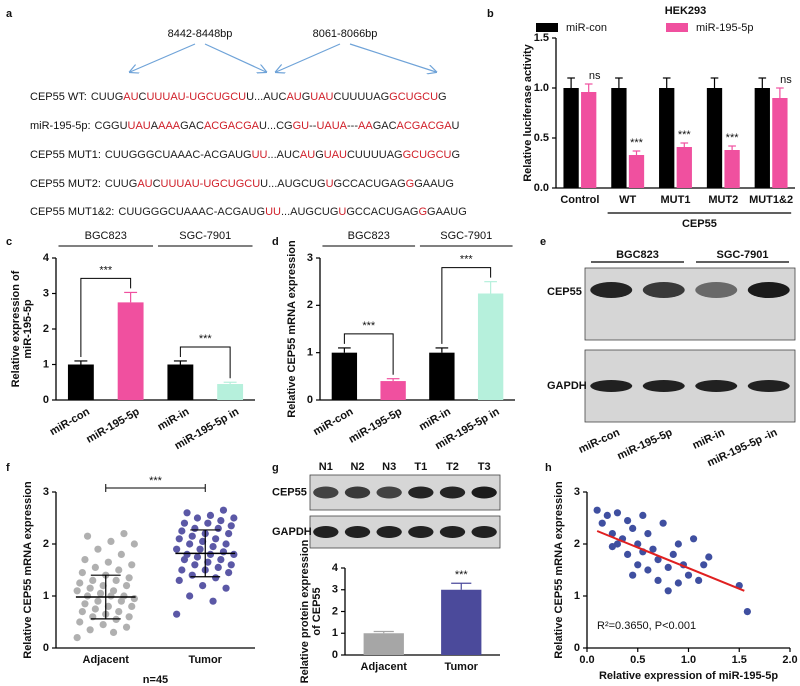 The width and height of the screenshot is (800, 686). Describe the element at coordinates (157, 184) in the screenshot. I see `sequence-segment: C` at that location.